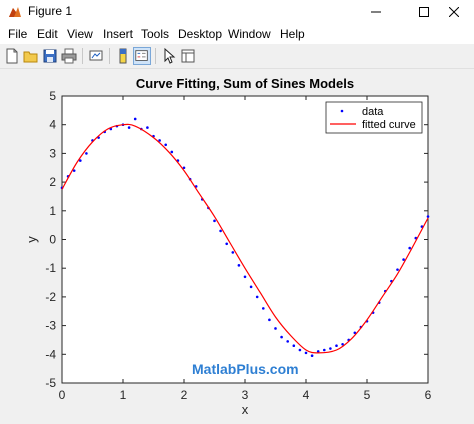 This screenshot has width=474, height=424. Describe the element at coordinates (50, 326) in the screenshot. I see `y-tick-label: -3` at that location.